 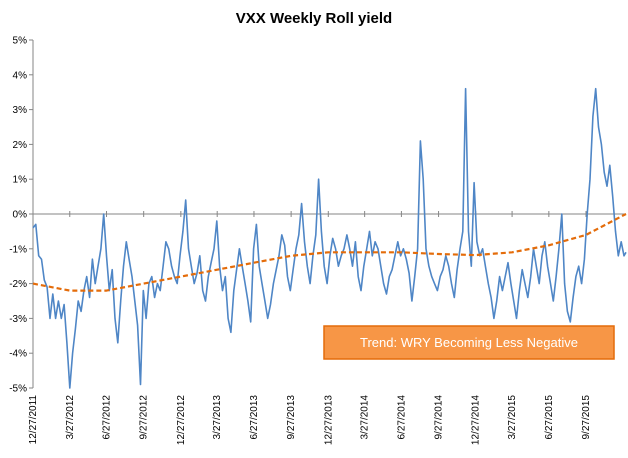 What do you see at coordinates (254, 417) in the screenshot?
I see `x-tick-label: 6/27/2013` at bounding box center [254, 417].